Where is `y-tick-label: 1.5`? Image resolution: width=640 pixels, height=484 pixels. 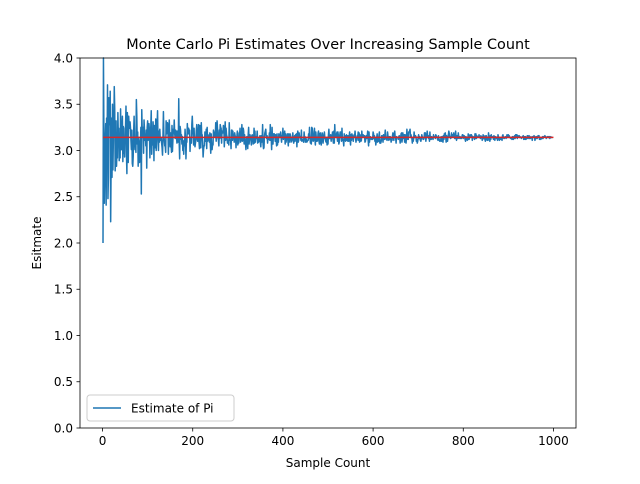
y-tick-label: 1.5 is located at coordinates (63, 290).